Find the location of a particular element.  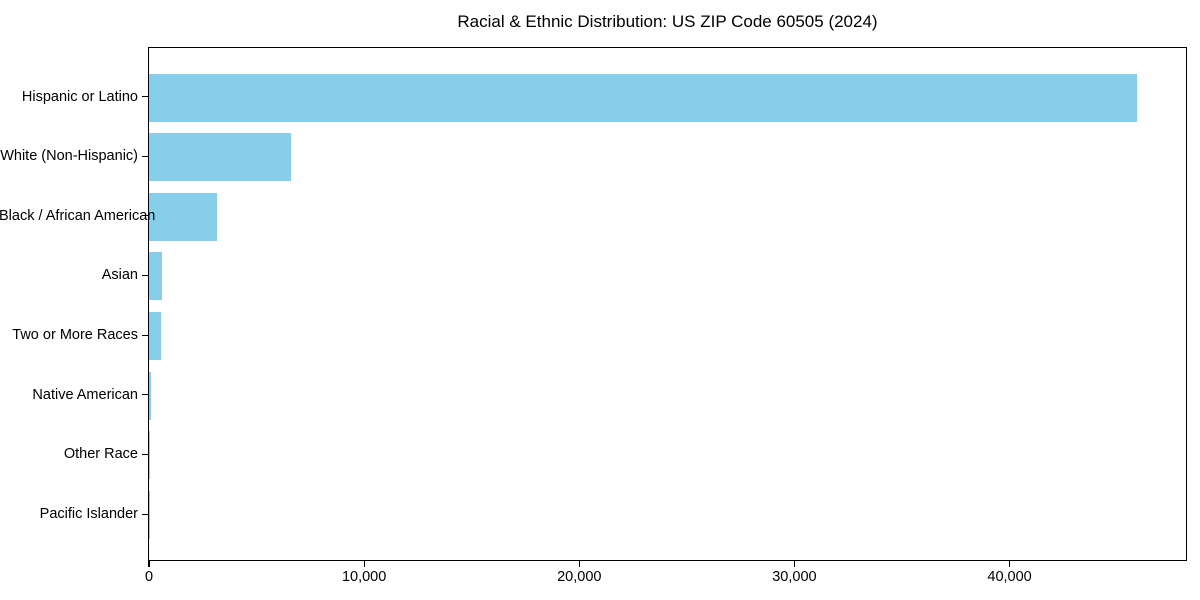

y-tick-label: Hispanic or Latino is located at coordinates (79, 96).